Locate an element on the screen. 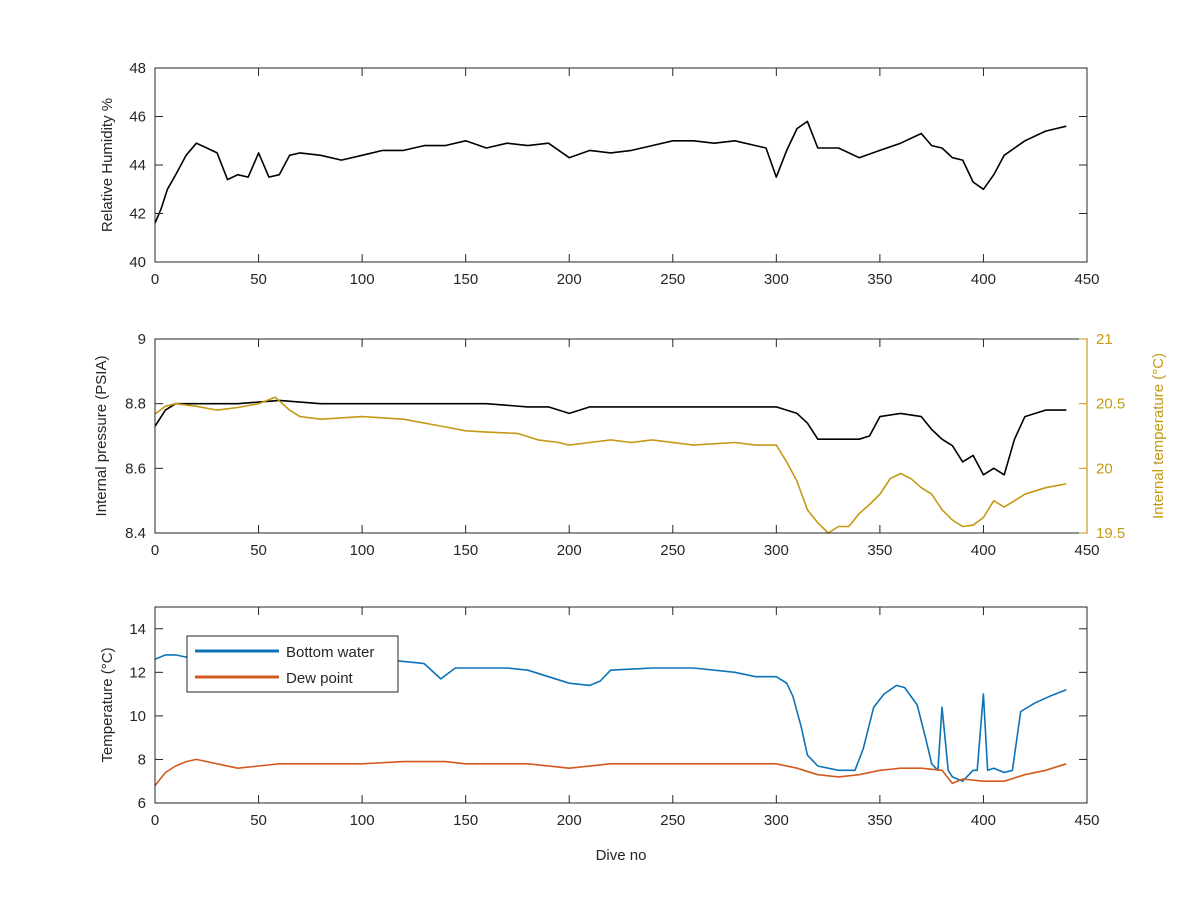 This screenshot has width=1200, height=900. y-tick-label: 44 is located at coordinates (137, 165).